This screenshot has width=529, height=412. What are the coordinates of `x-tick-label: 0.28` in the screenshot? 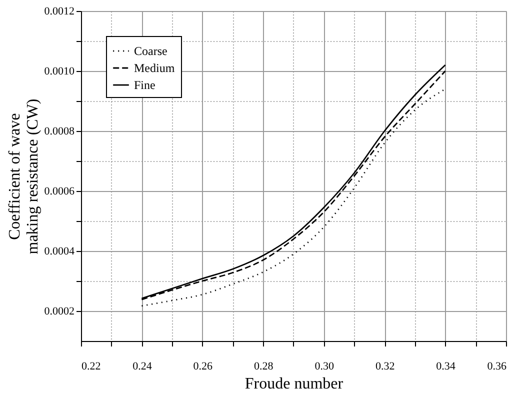 It's located at (264, 366).